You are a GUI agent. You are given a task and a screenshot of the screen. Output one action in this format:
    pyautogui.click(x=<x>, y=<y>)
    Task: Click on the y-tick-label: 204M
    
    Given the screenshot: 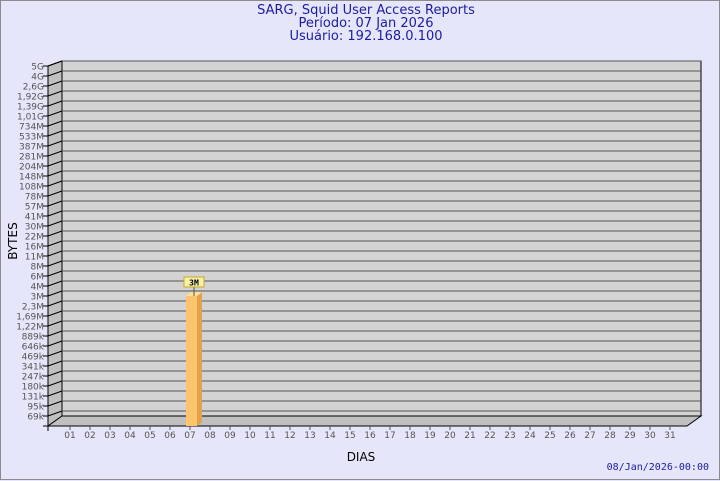 What is the action you would take?
    pyautogui.click(x=31, y=168)
    